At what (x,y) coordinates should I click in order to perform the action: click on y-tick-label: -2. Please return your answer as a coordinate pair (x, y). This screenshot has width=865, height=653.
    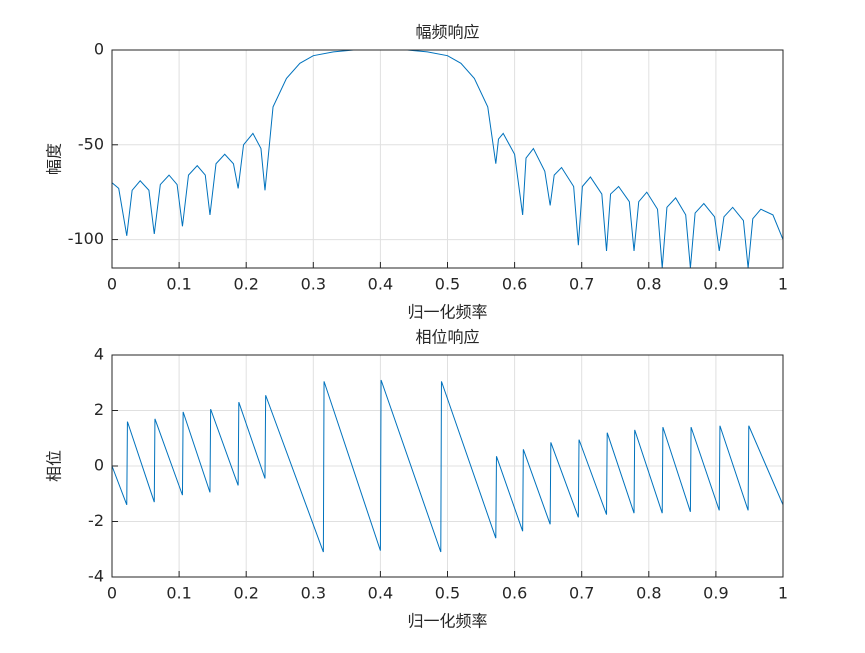
    Looking at the image, I should click on (96, 520).